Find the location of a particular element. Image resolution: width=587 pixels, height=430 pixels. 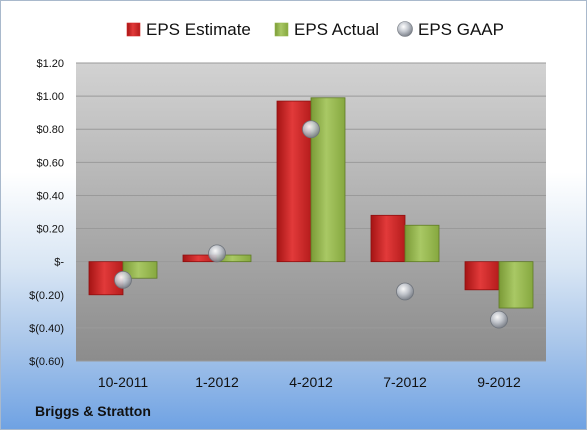

y-tick-label: $1.00 is located at coordinates (50, 97).